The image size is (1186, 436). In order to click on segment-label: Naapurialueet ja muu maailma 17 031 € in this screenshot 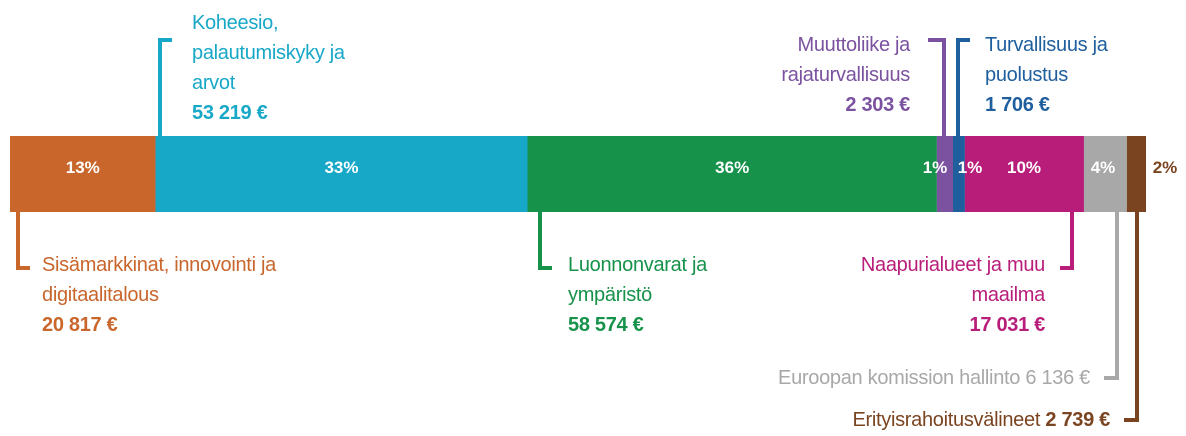, I will do `click(920, 295)`.